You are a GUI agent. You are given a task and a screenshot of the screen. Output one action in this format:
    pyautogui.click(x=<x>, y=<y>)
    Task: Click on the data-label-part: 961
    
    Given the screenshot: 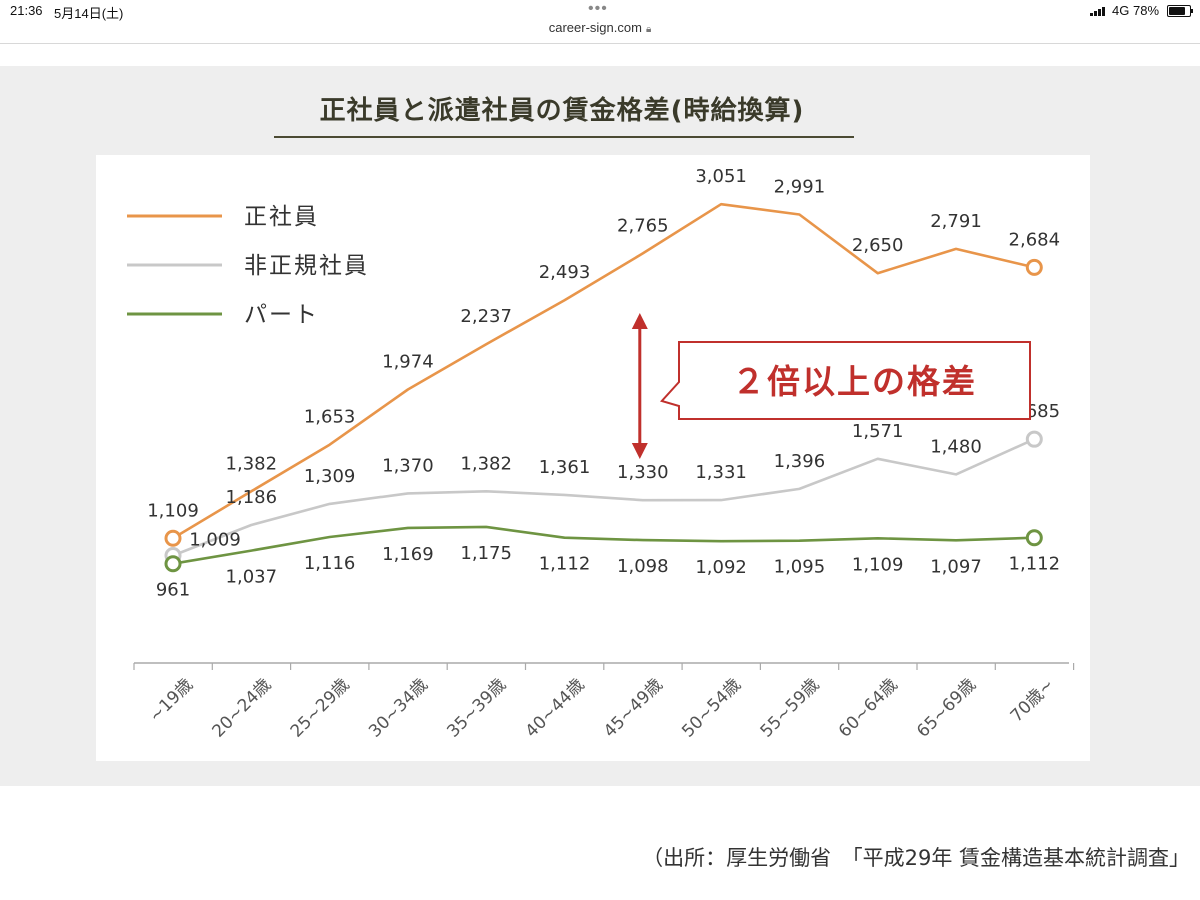 What is the action you would take?
    pyautogui.click(x=173, y=590)
    